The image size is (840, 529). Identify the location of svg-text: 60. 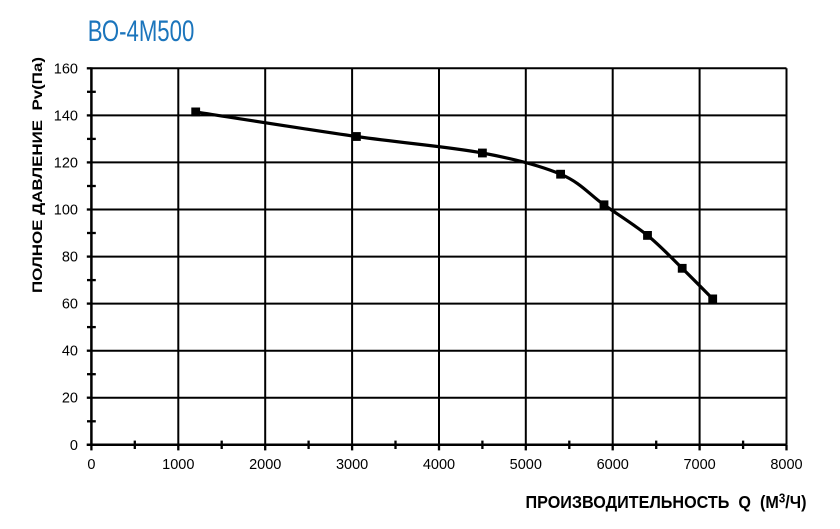
(70, 305).